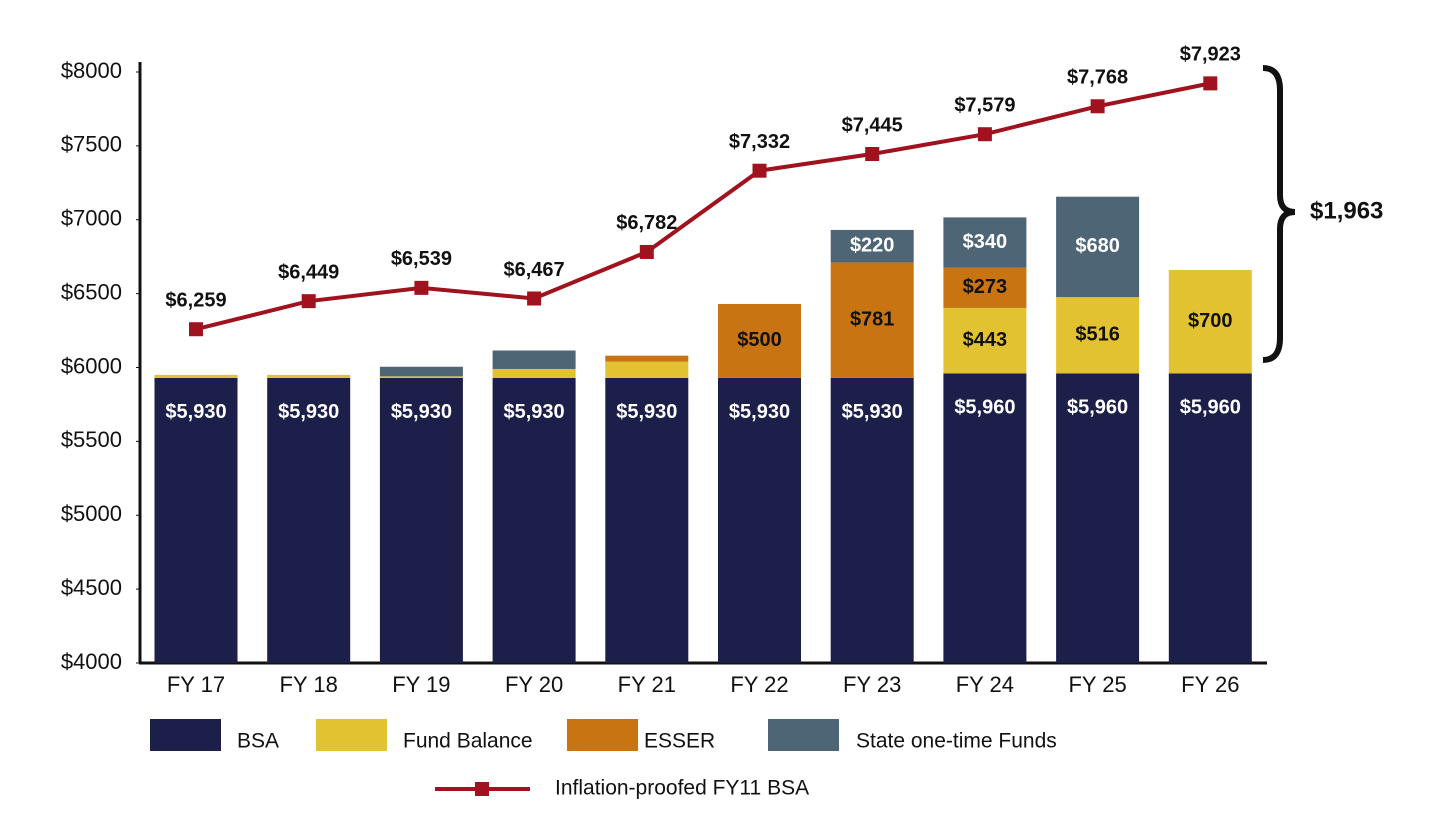  Describe the element at coordinates (91, 218) in the screenshot. I see `y-tick-label: $7000` at that location.